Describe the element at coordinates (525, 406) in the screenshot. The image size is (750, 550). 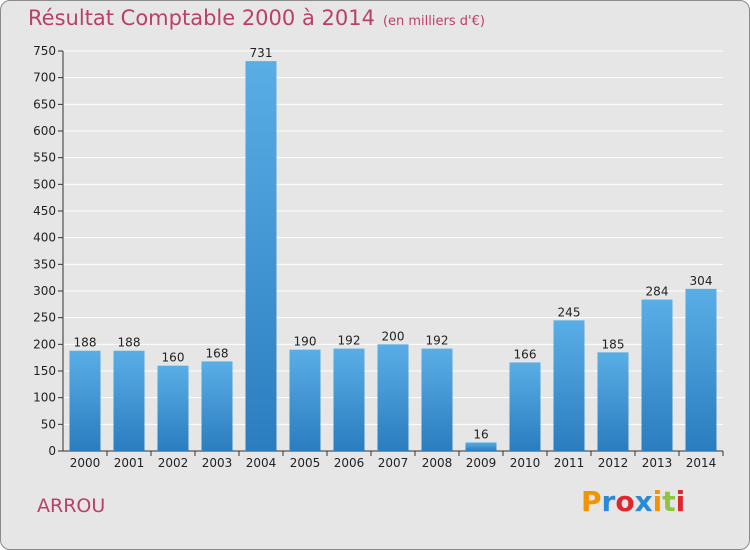
I see `bar-2010` at that location.